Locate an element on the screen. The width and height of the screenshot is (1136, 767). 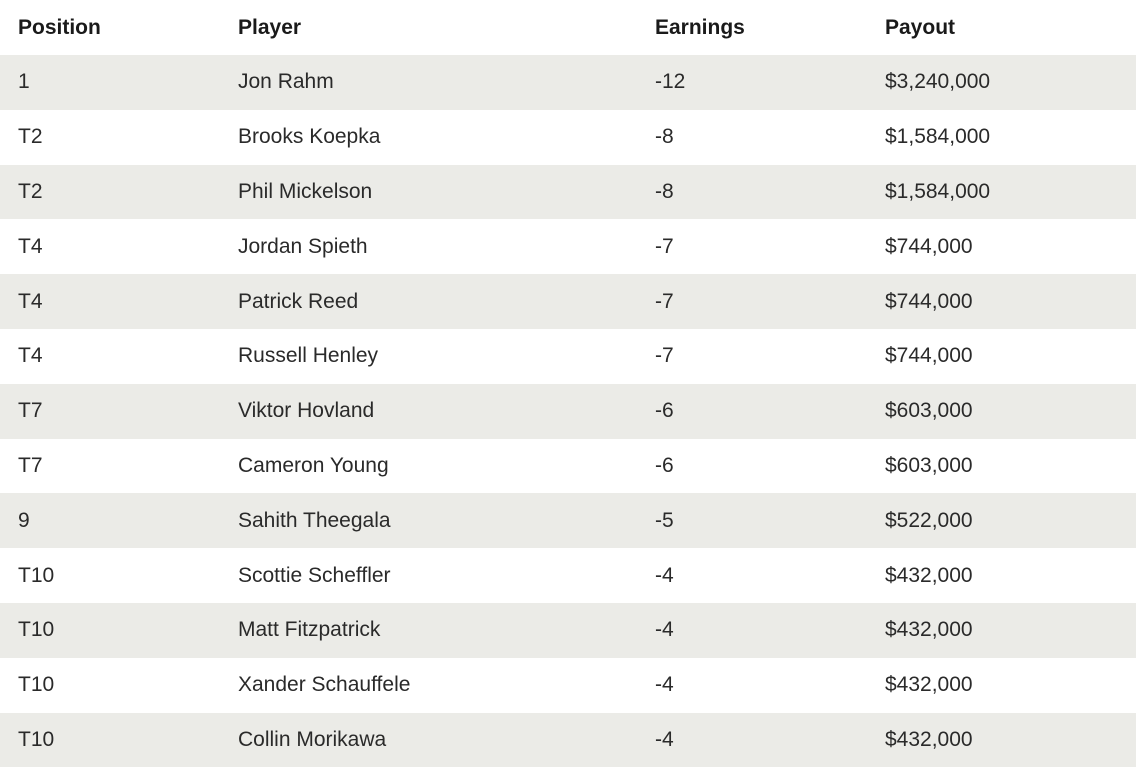
table-row: T10 Xander Schauffele -4 $432,000 is located at coordinates (568, 685).